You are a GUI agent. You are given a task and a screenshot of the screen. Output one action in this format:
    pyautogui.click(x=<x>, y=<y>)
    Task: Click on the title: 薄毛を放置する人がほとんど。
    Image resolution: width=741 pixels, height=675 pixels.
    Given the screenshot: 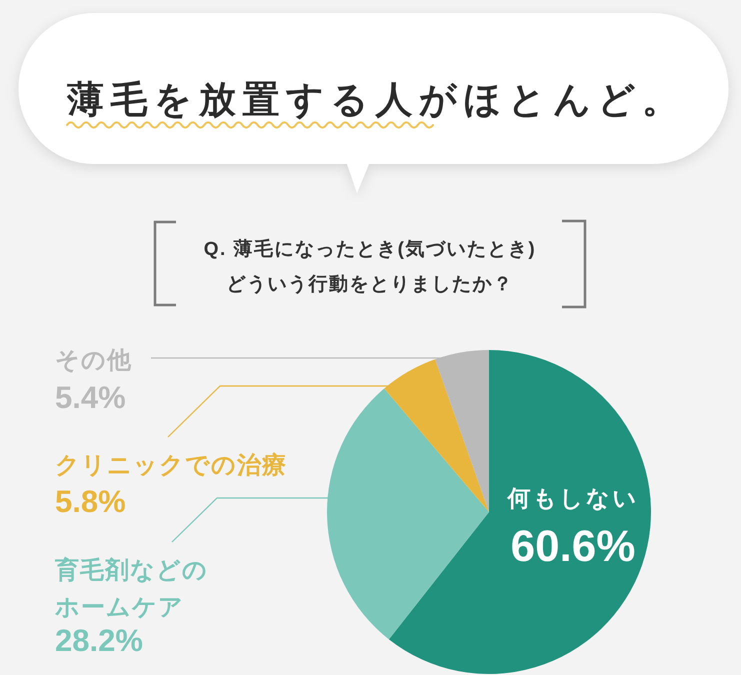 What is the action you would take?
    pyautogui.click(x=373, y=99)
    